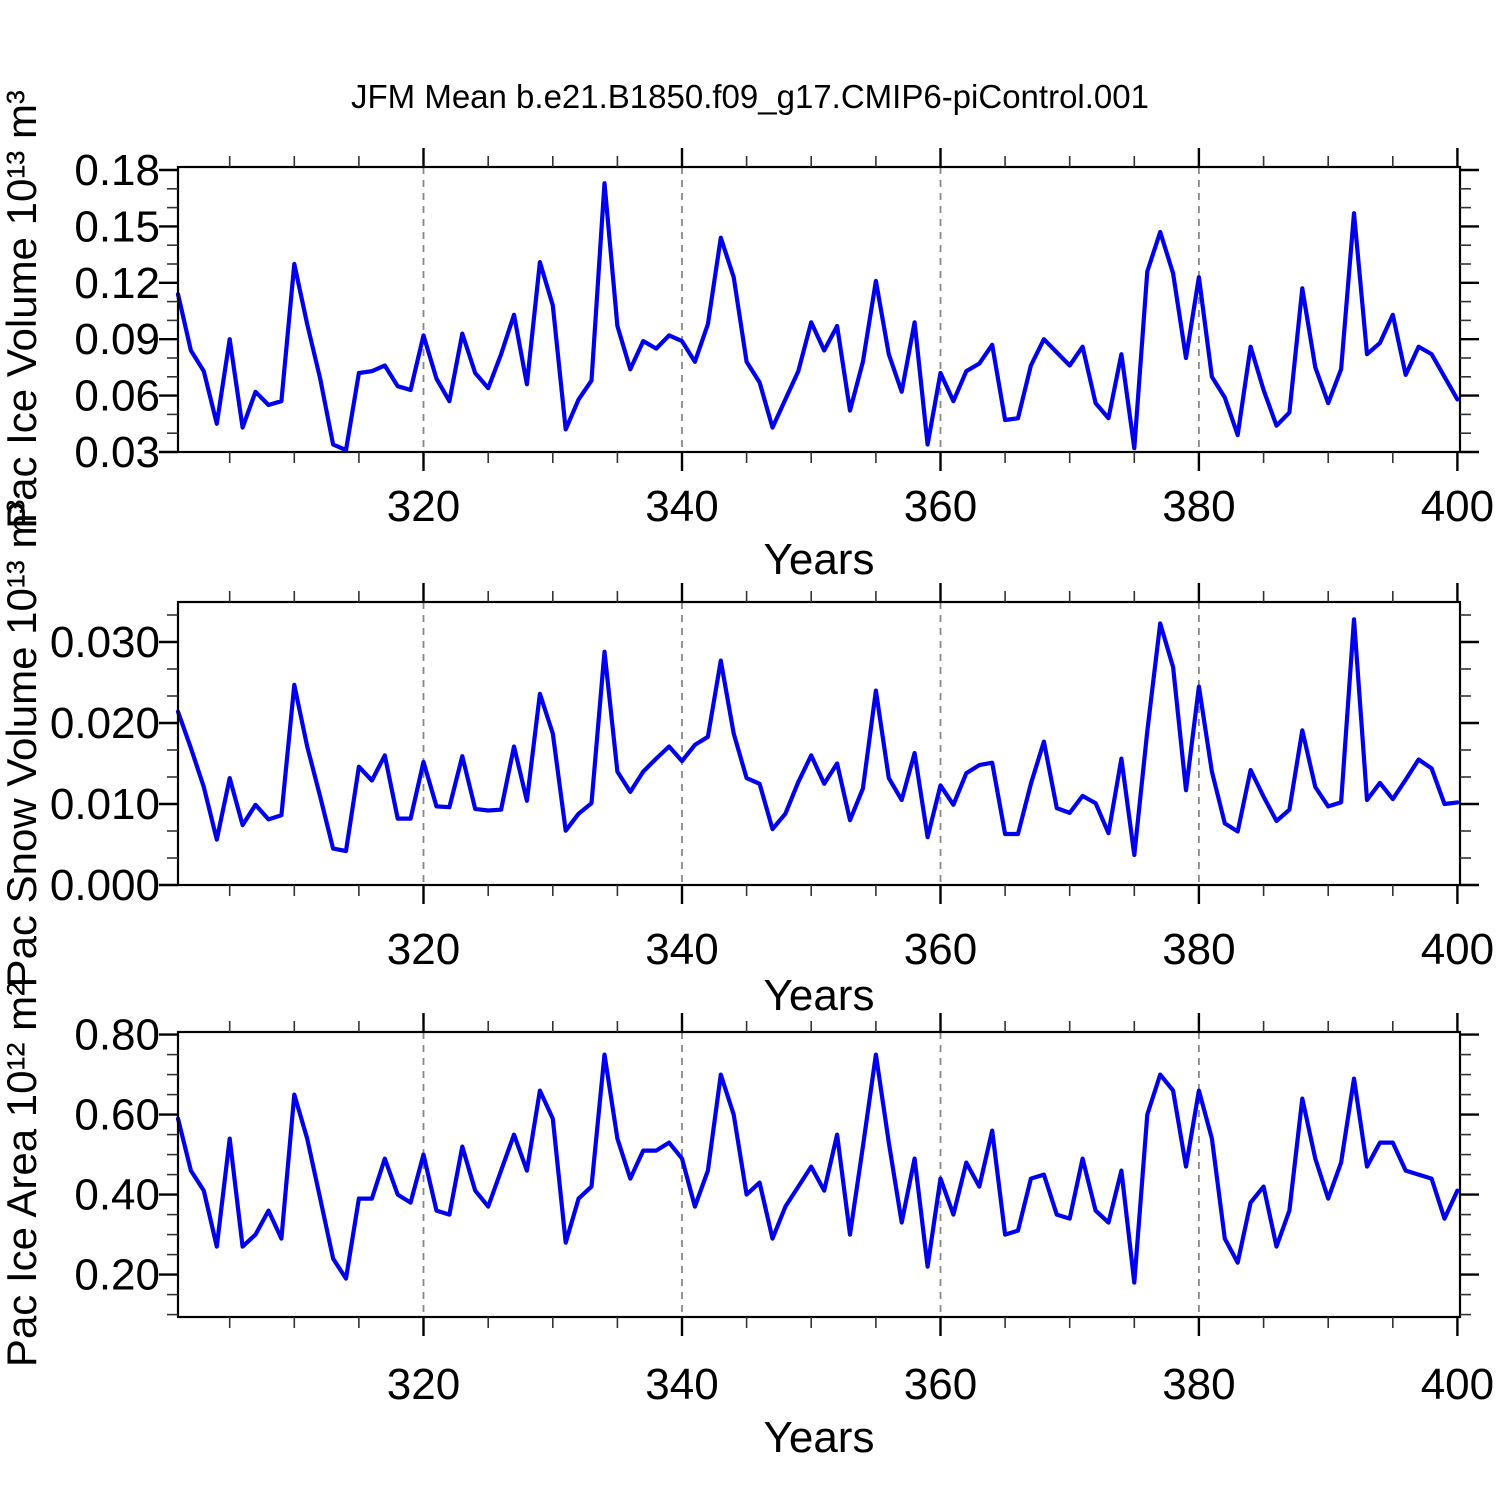 This screenshot has height=1500, width=1500. What do you see at coordinates (105, 723) in the screenshot?
I see `y-tick-label: 0.020` at bounding box center [105, 723].